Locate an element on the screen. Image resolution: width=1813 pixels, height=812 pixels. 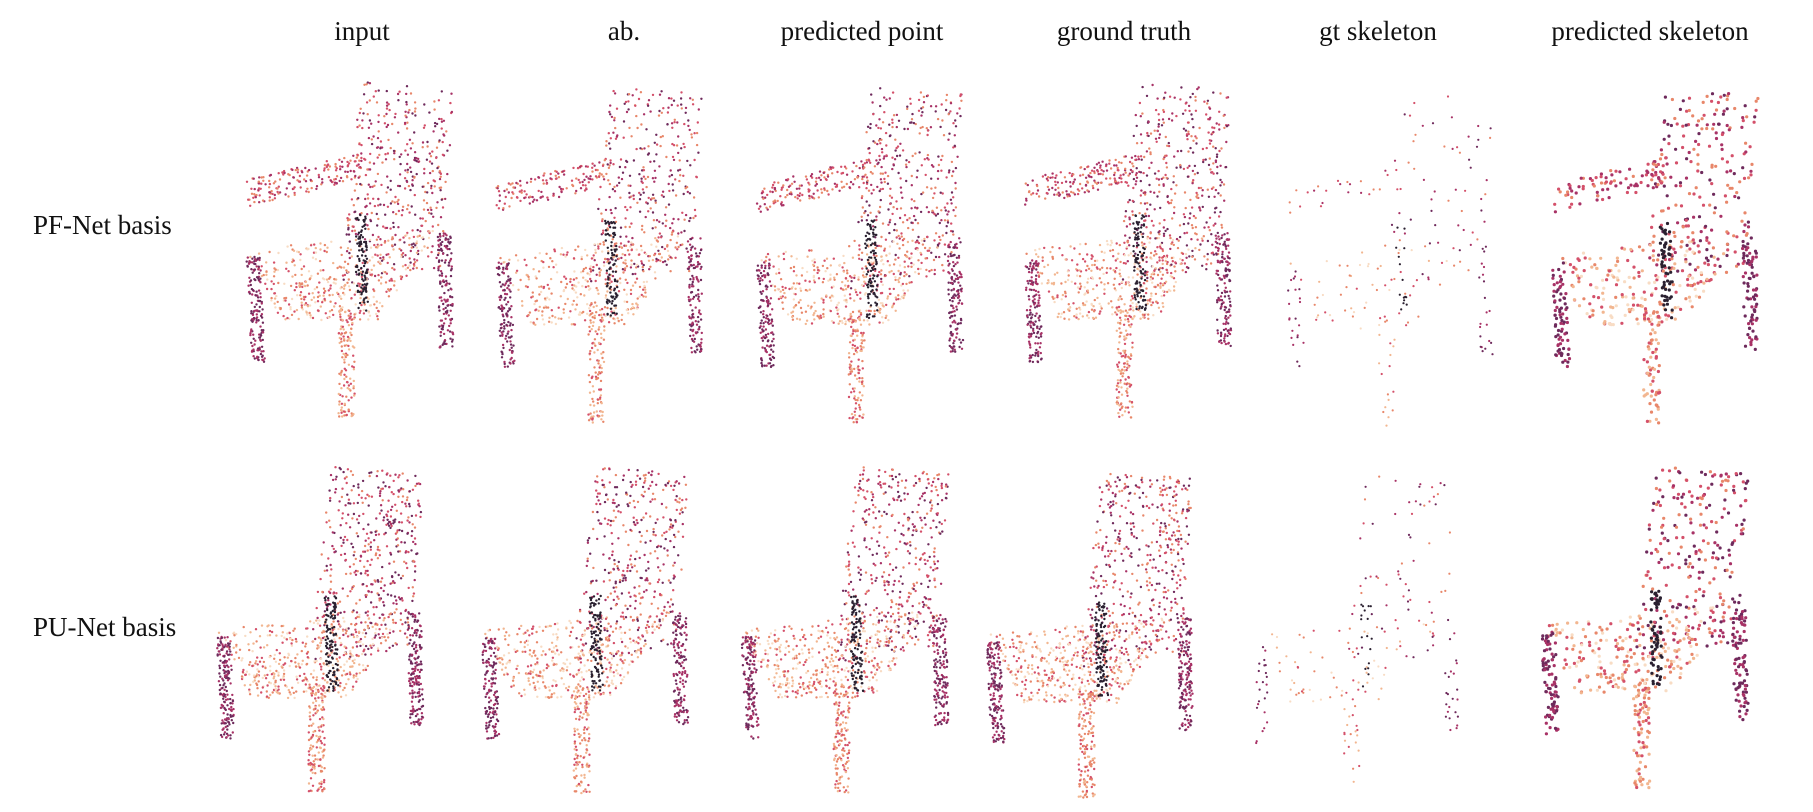
panel-pf-input is located at coordinates (350, 250).